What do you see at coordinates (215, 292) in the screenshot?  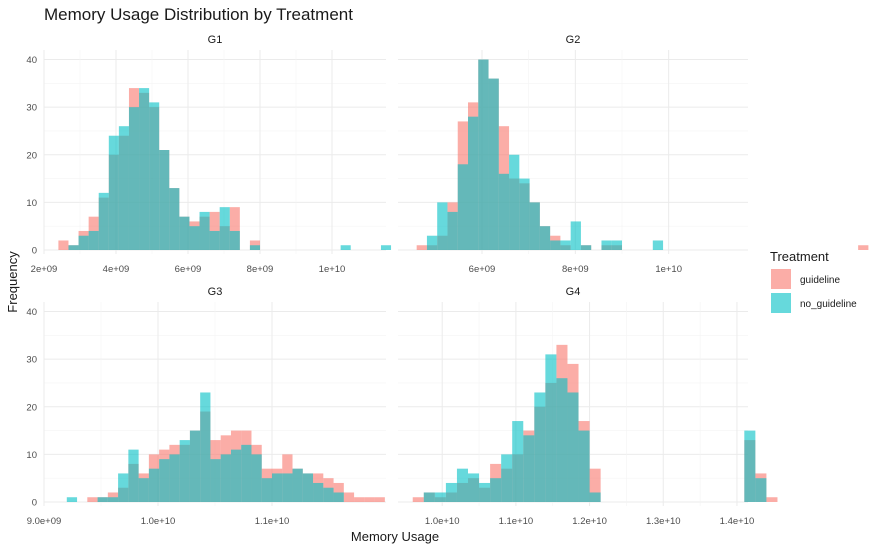 I see `panel-strip-label: G3` at bounding box center [215, 292].